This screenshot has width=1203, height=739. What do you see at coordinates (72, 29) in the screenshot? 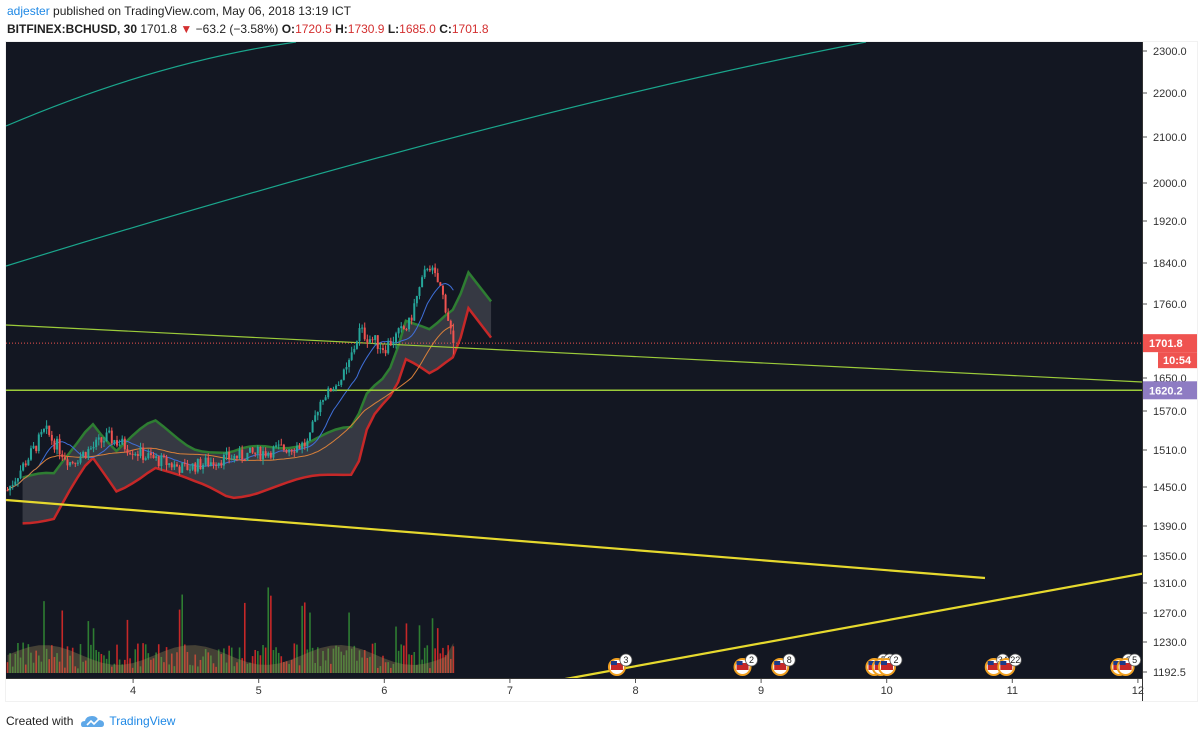
I see `symbol-label: BITFINEX:BCHUSD, 30` at bounding box center [72, 29].